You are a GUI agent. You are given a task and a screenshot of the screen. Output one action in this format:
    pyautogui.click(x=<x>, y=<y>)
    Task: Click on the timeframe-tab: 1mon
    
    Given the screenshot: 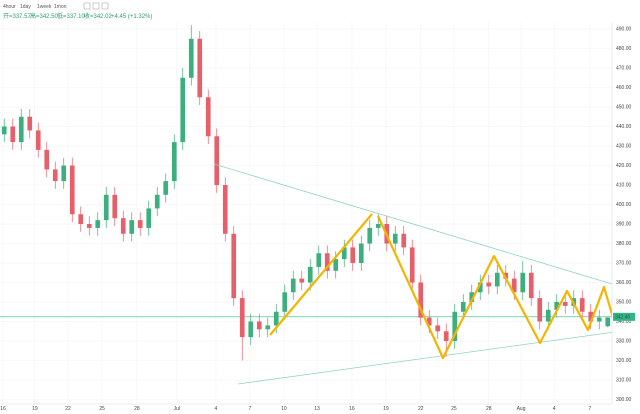 What is the action you would take?
    pyautogui.click(x=60, y=7)
    